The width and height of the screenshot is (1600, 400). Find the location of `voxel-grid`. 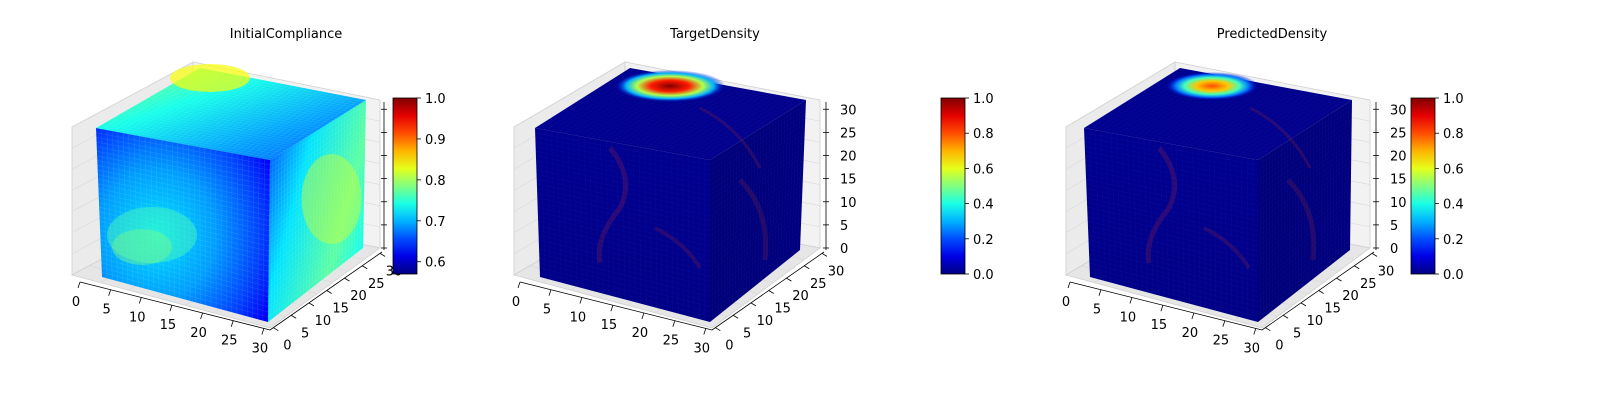

voxel-grid is located at coordinates (1218, 194).